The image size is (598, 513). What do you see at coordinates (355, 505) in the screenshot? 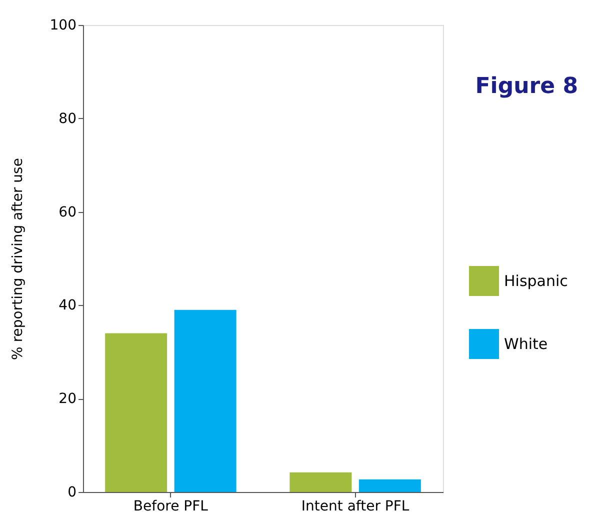
I see `x-tick-label: Intent after PFL` at bounding box center [355, 505].